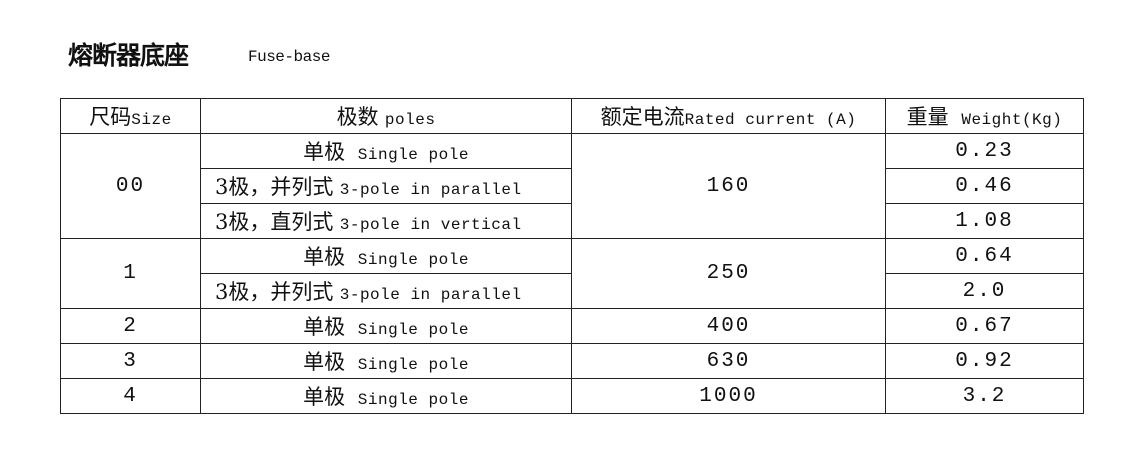  I want to click on size-cell: 4, so click(130, 396).